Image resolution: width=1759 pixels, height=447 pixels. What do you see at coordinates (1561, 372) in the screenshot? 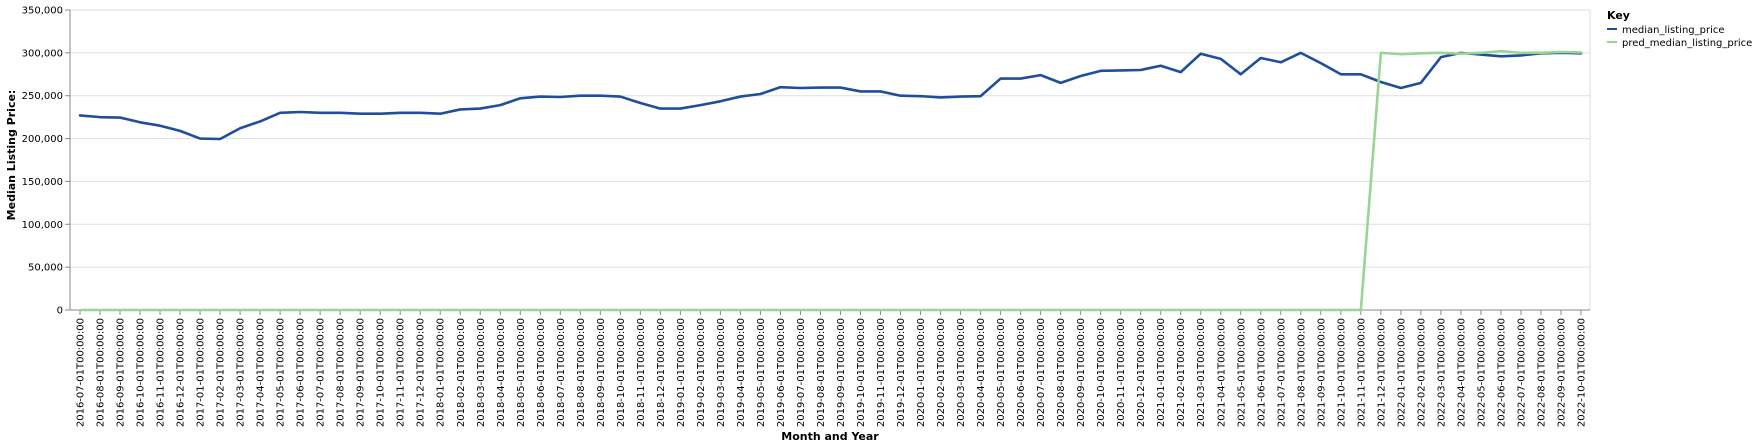
I see `x-tick-label: 2022-09-01T00:00:00` at bounding box center [1561, 372].